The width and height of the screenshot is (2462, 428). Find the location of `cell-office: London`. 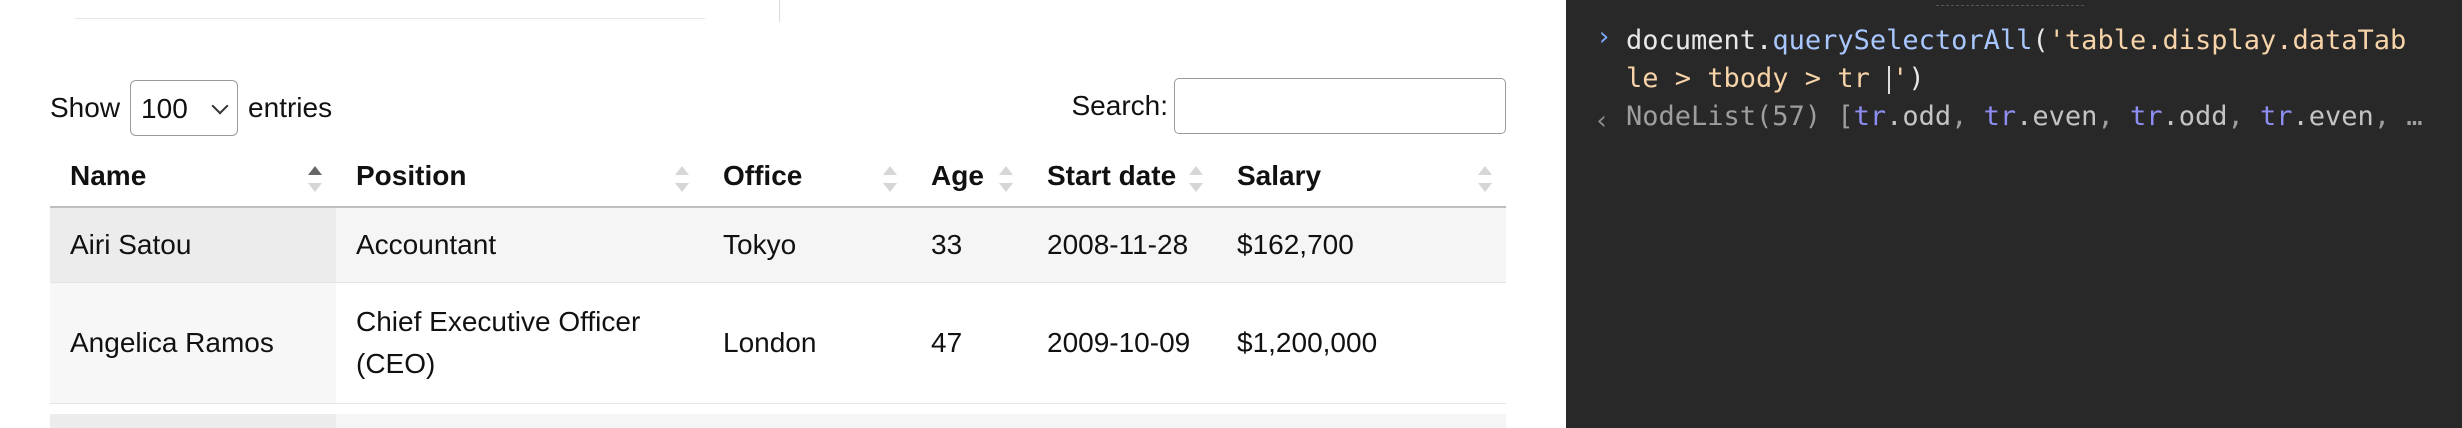

cell-office: London is located at coordinates (807, 343).